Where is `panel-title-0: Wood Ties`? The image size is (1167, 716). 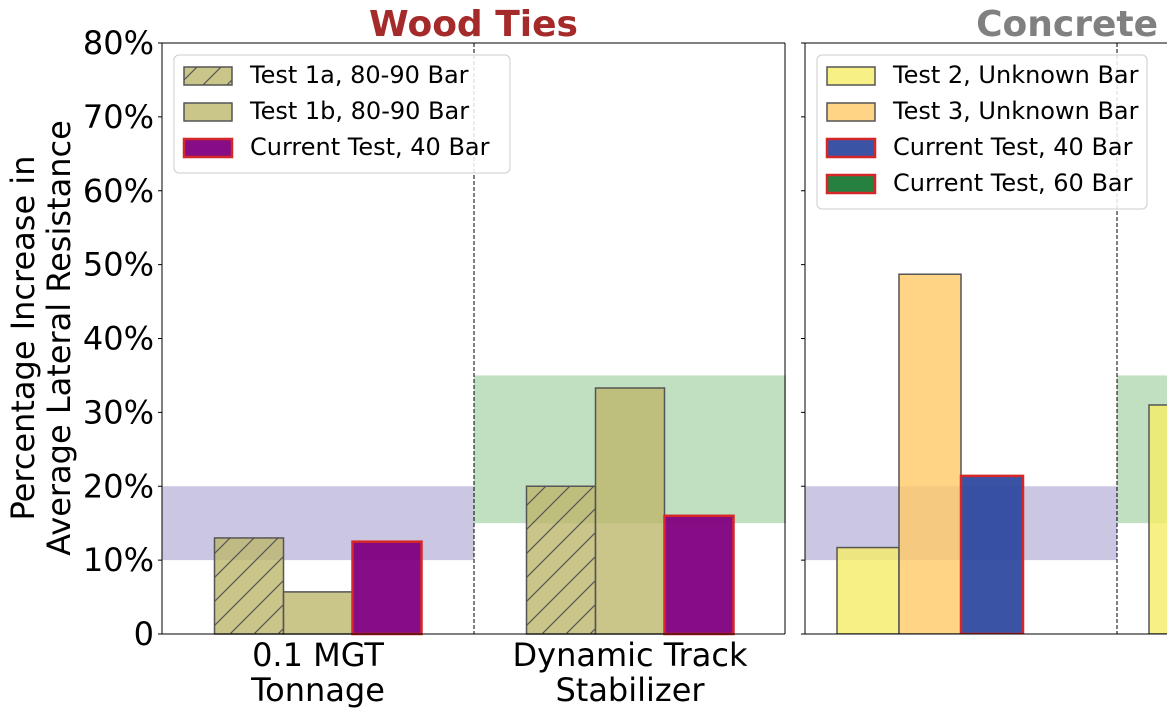 panel-title-0: Wood Ties is located at coordinates (473, 24).